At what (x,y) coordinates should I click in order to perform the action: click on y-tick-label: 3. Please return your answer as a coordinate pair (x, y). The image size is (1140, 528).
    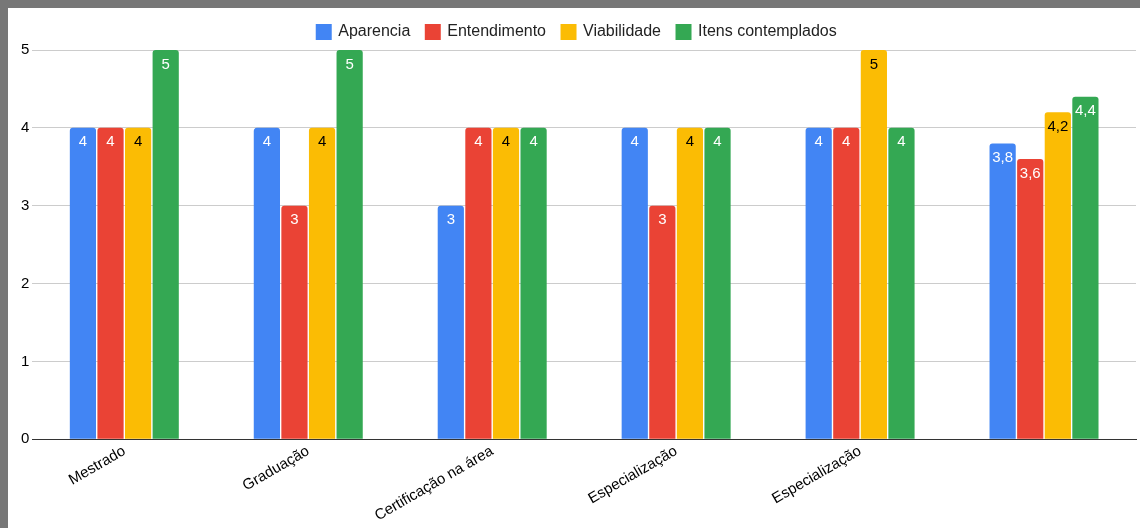
    Looking at the image, I should click on (25, 204).